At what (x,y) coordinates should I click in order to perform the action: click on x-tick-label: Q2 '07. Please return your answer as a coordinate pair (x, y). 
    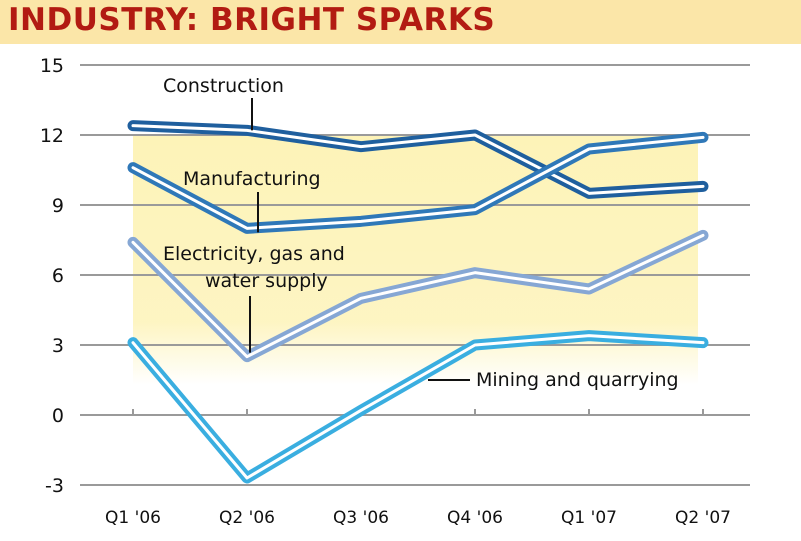
    Looking at the image, I should click on (703, 518).